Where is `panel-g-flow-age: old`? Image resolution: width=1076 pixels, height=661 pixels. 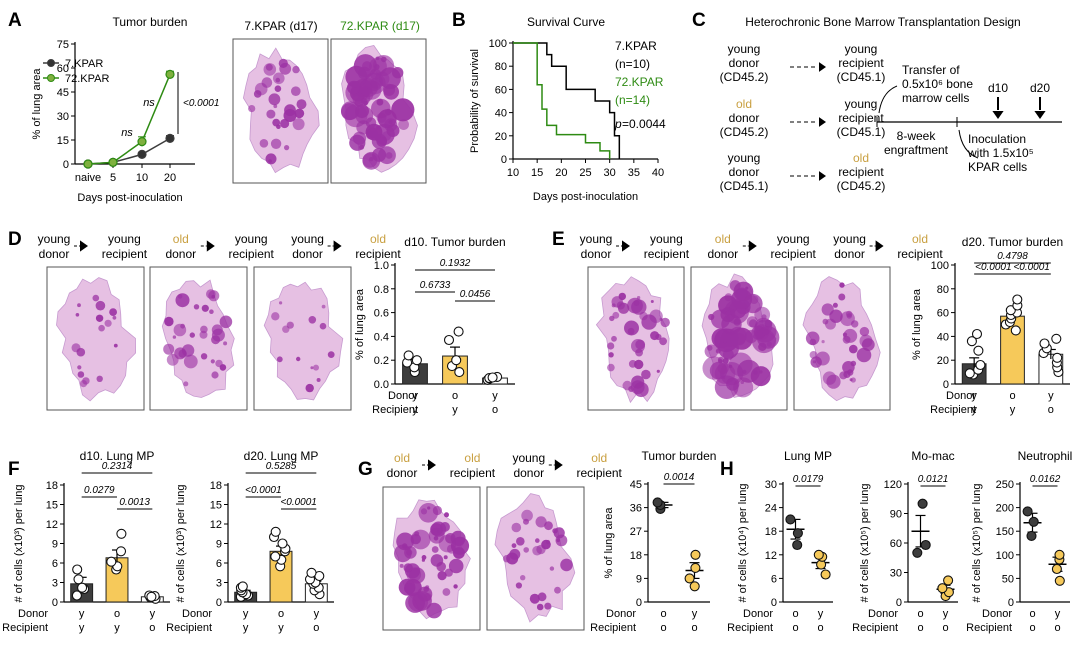 panel-g-flow-age: old is located at coordinates (599, 458).